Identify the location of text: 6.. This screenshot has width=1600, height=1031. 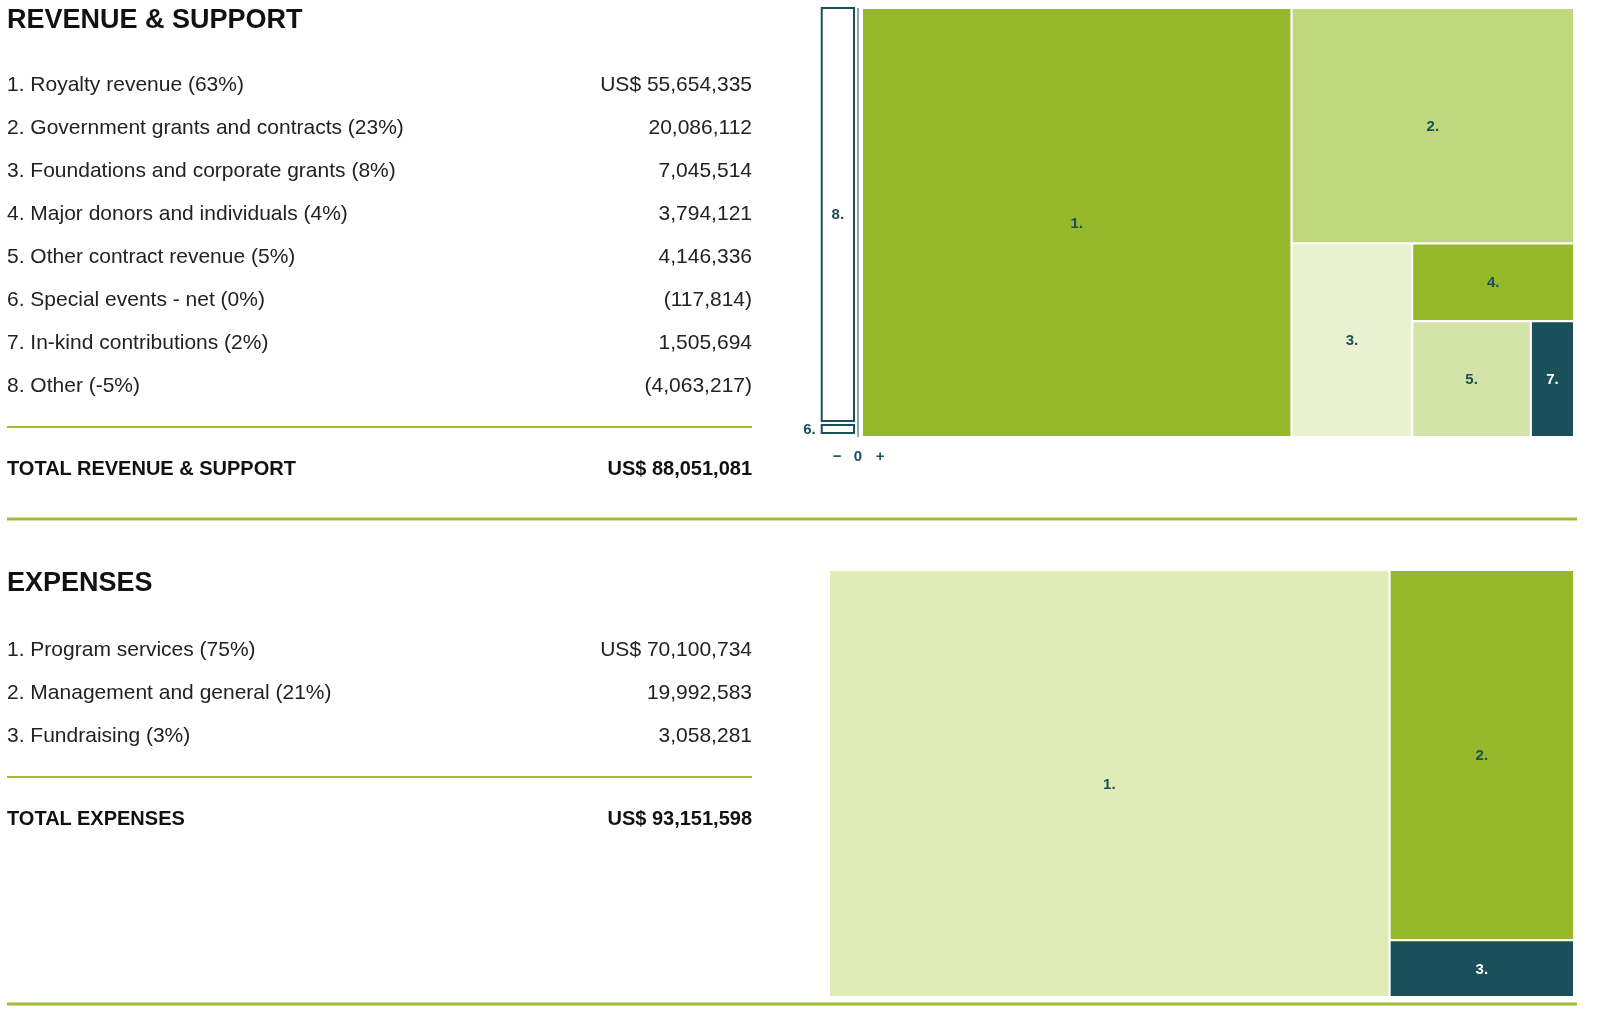
(809, 428).